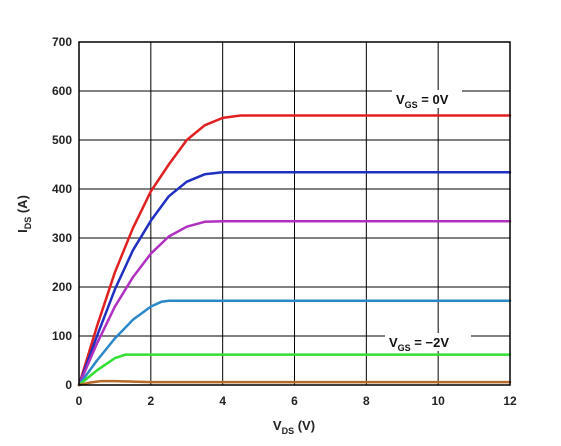 Image resolution: width=561 pixels, height=446 pixels. What do you see at coordinates (62, 140) in the screenshot?
I see `y-tick-label: 500` at bounding box center [62, 140].